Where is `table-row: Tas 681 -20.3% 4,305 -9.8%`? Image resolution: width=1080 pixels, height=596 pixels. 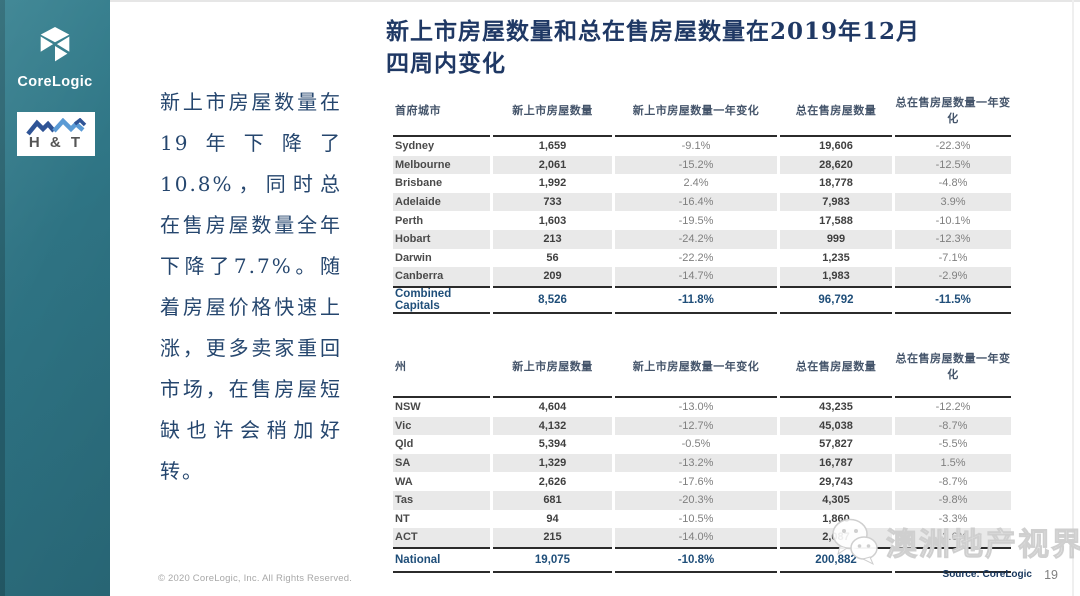 table-row: Tas 681 -20.3% 4,305 -9.8% is located at coordinates (702, 500).